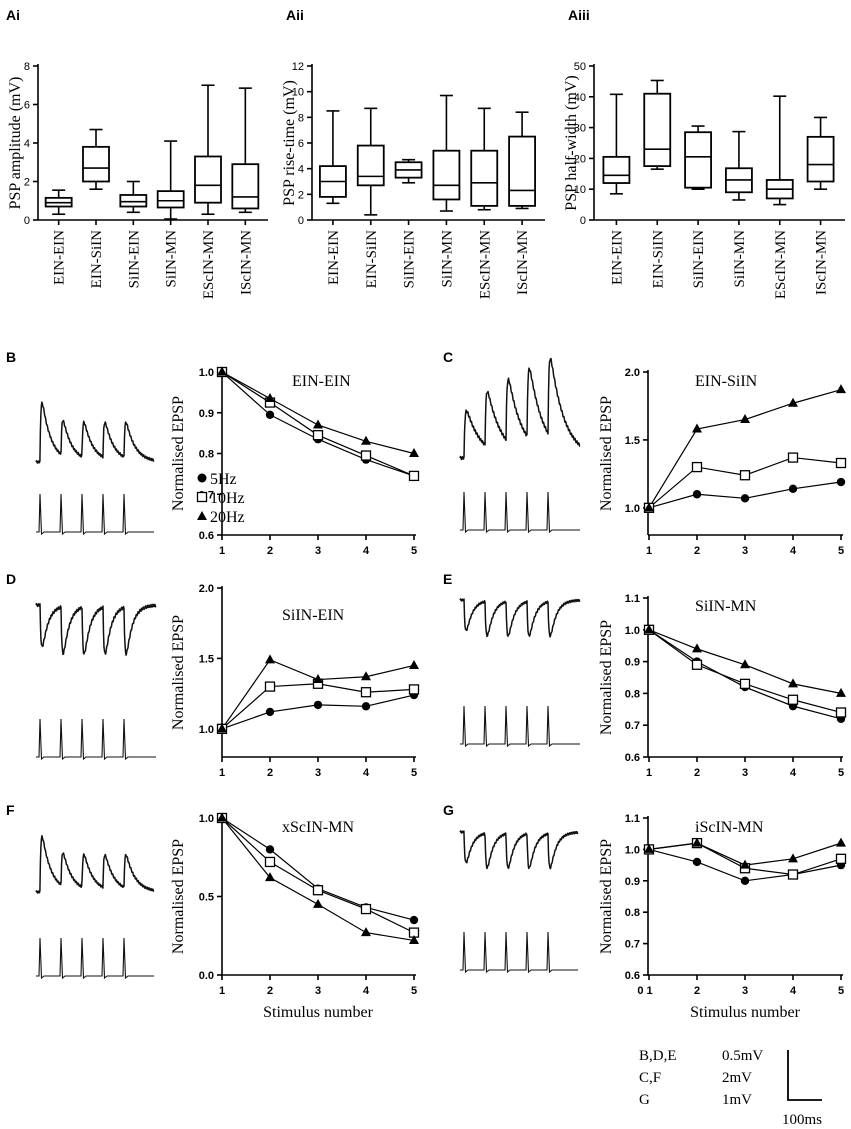  Describe the element at coordinates (96, 681) in the screenshot. I see `epsp-trace-d` at that location.